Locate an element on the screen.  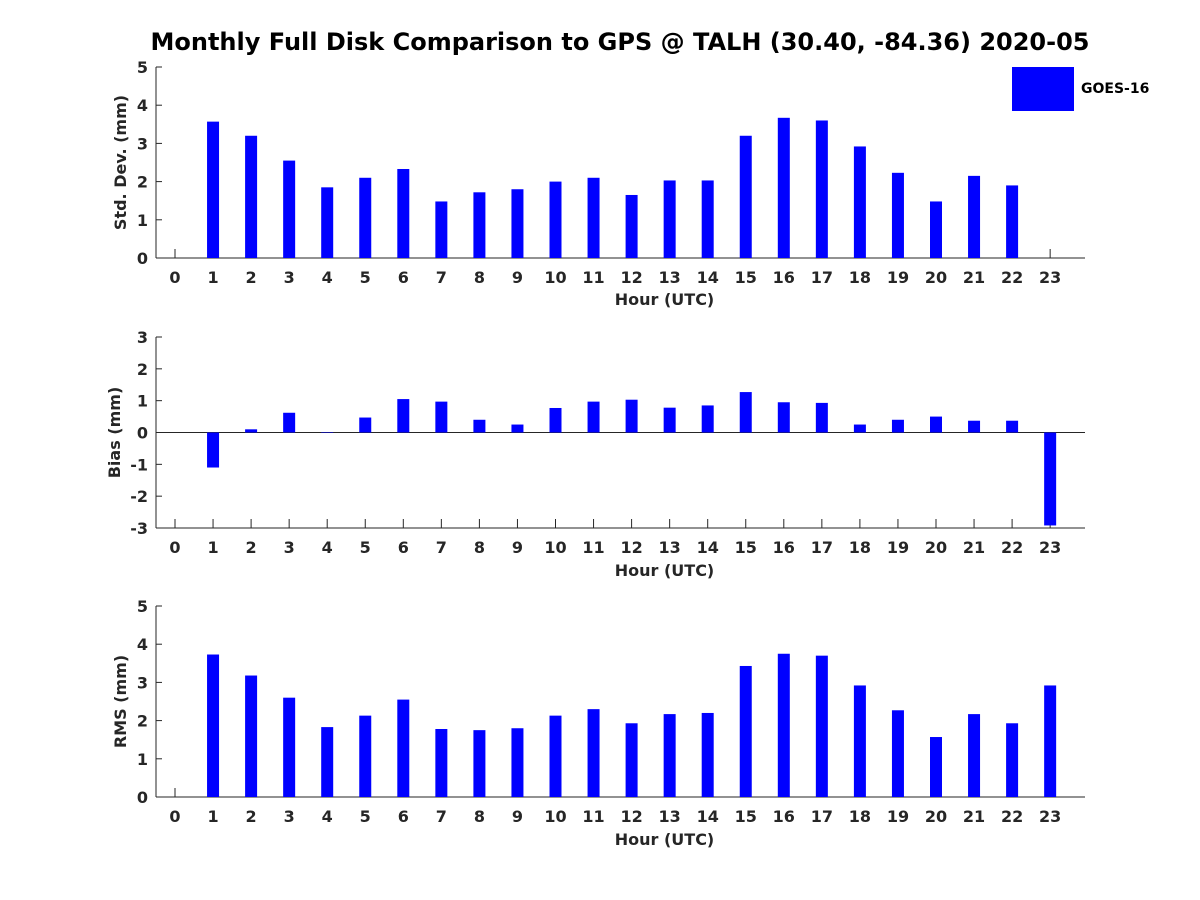
rms-xtick-label: 8 is located at coordinates (479, 816).